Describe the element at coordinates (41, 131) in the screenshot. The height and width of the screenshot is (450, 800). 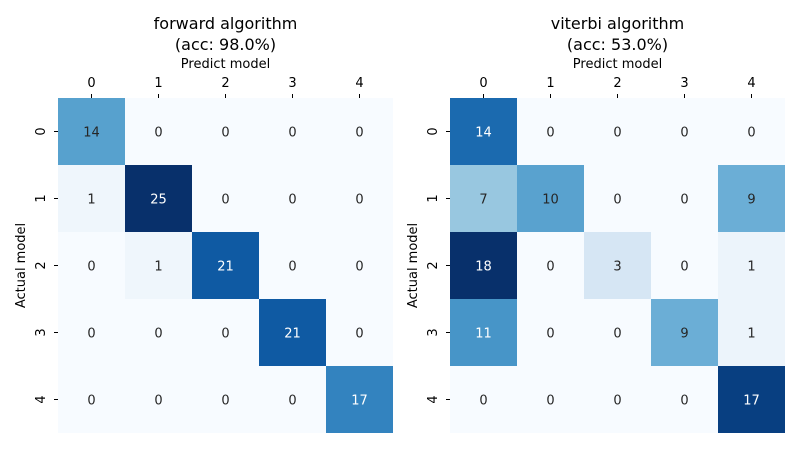
I see `y-tick-label: 0` at that location.